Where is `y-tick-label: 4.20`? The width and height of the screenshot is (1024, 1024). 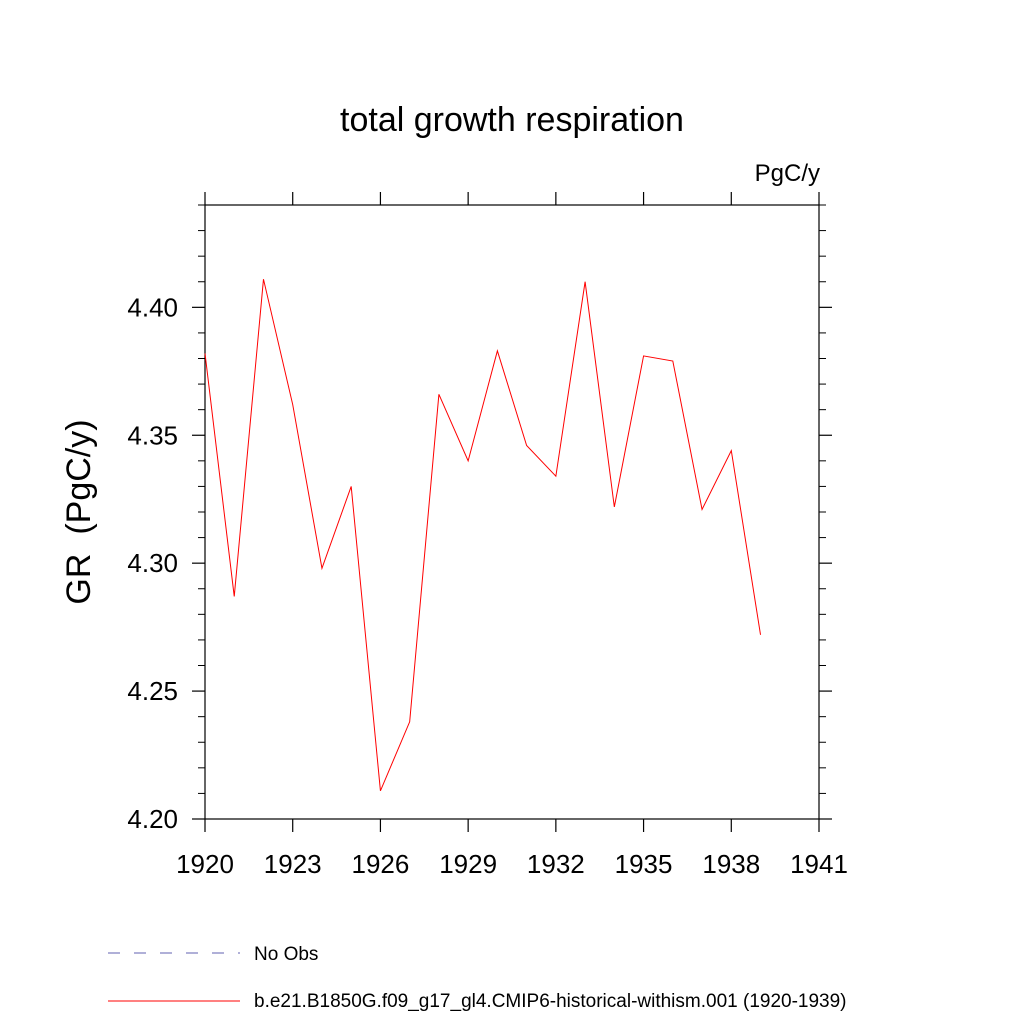
y-tick-label: 4.20 is located at coordinates (152, 819).